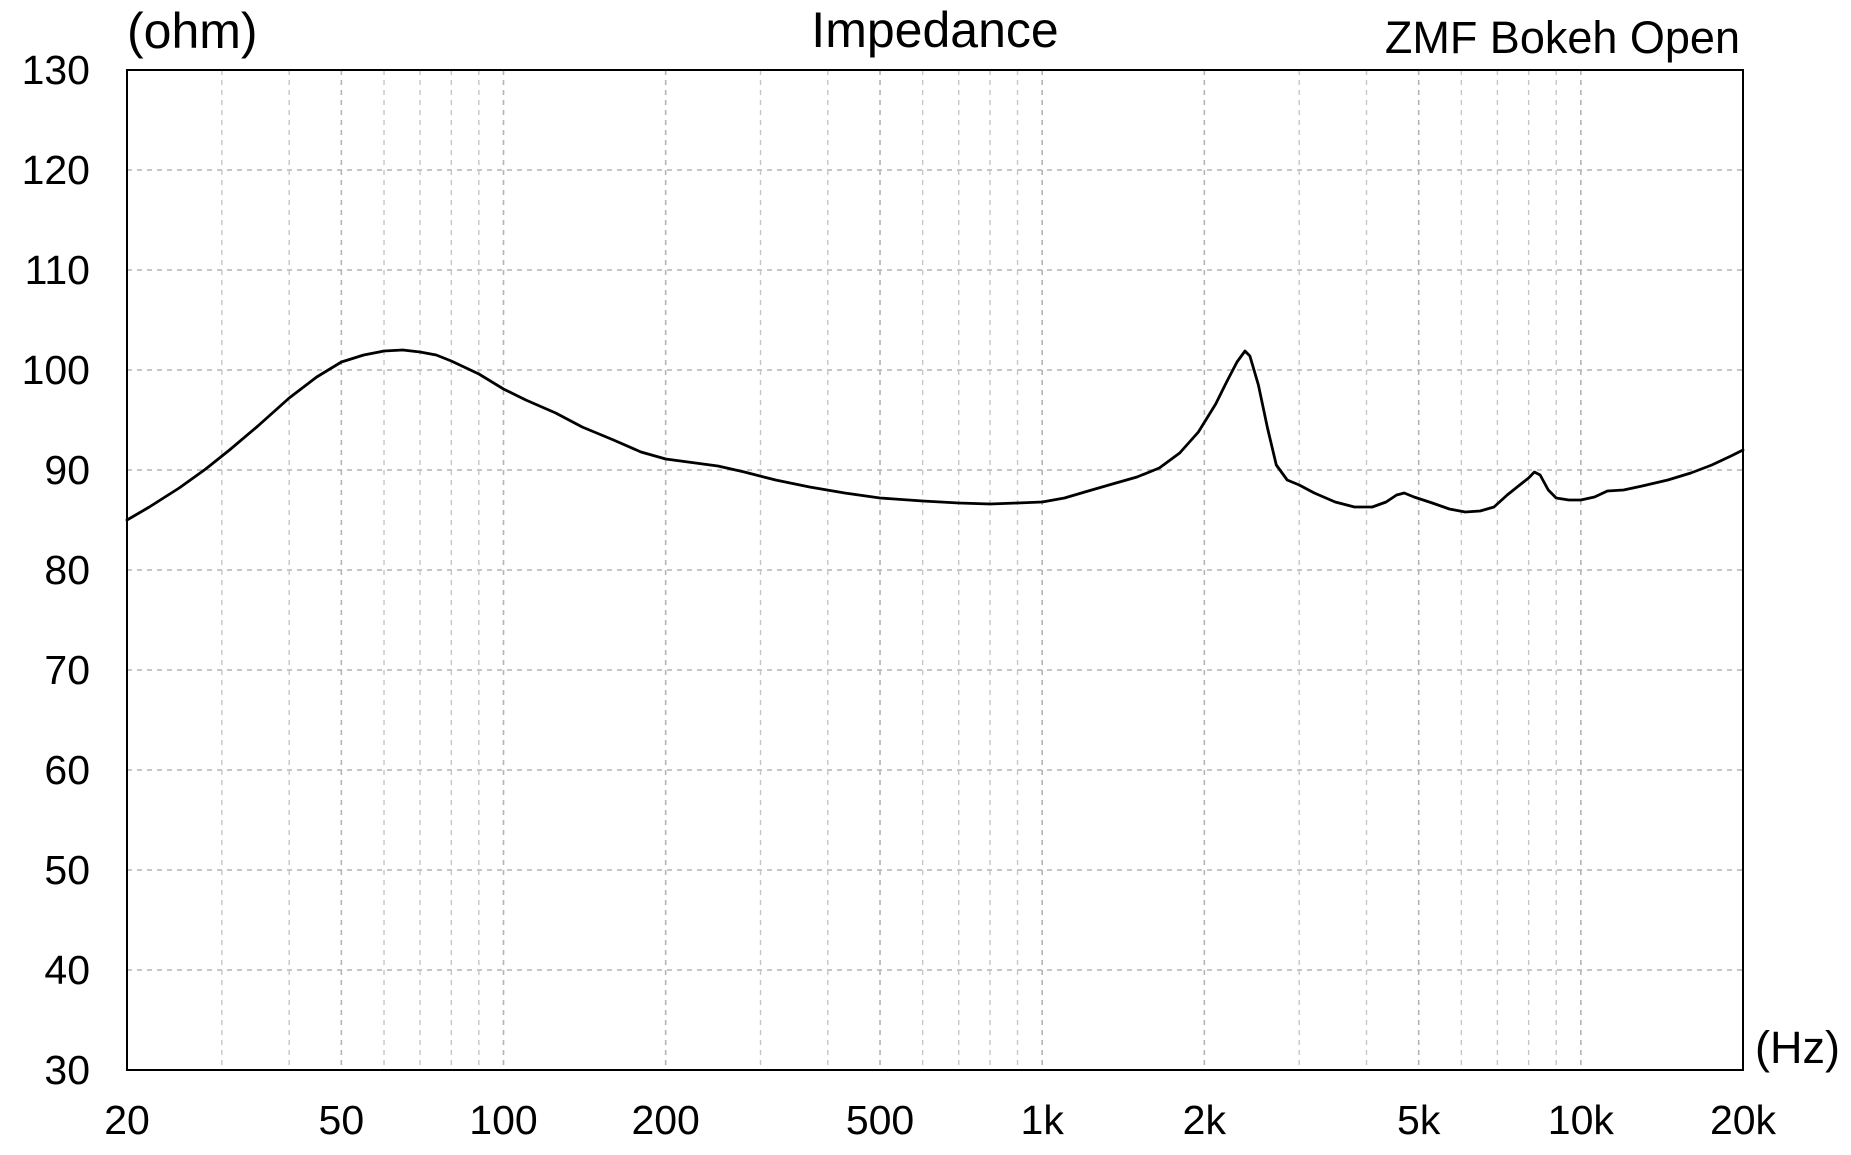 This screenshot has width=1851, height=1155. I want to click on x-tick-label: 20k, so click(1743, 1120).